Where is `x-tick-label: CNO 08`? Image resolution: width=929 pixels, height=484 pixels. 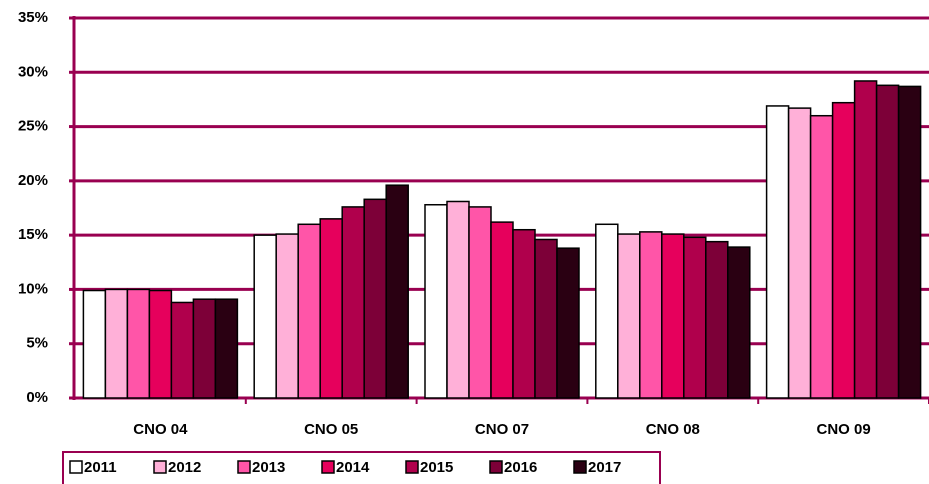 x-tick-label: CNO 08 is located at coordinates (673, 429).